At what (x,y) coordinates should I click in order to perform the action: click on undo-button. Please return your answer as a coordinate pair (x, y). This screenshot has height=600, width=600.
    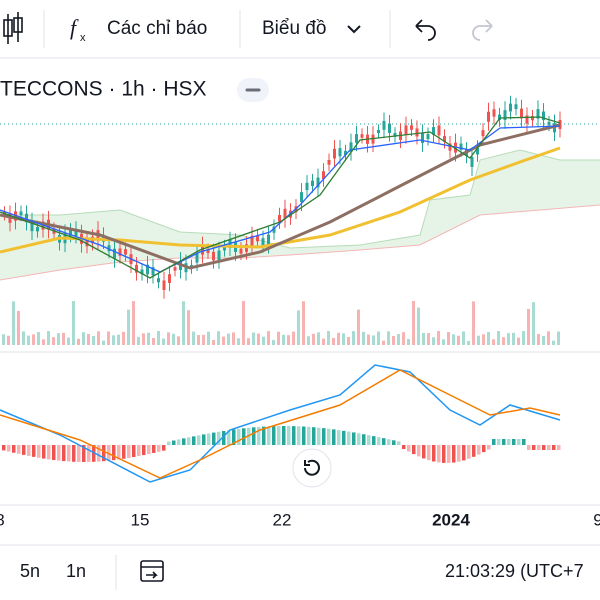
    Looking at the image, I should click on (425, 30).